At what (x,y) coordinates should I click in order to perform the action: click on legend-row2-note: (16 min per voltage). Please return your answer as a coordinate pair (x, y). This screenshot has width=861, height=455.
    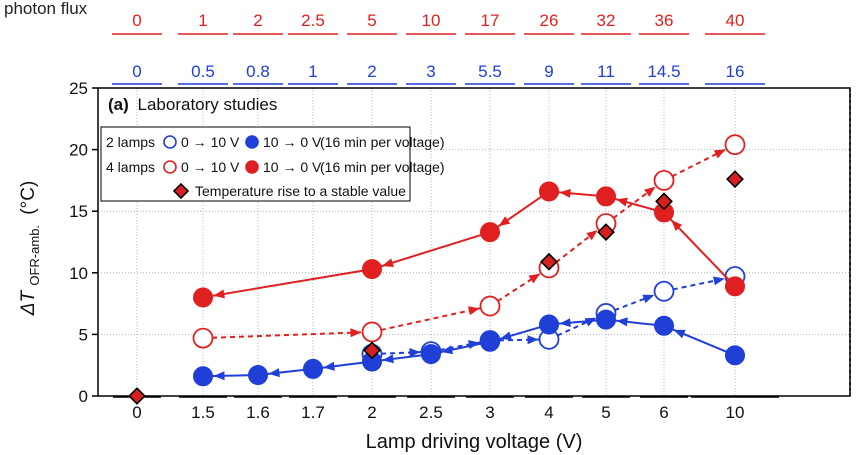
    Looking at the image, I should click on (382, 167).